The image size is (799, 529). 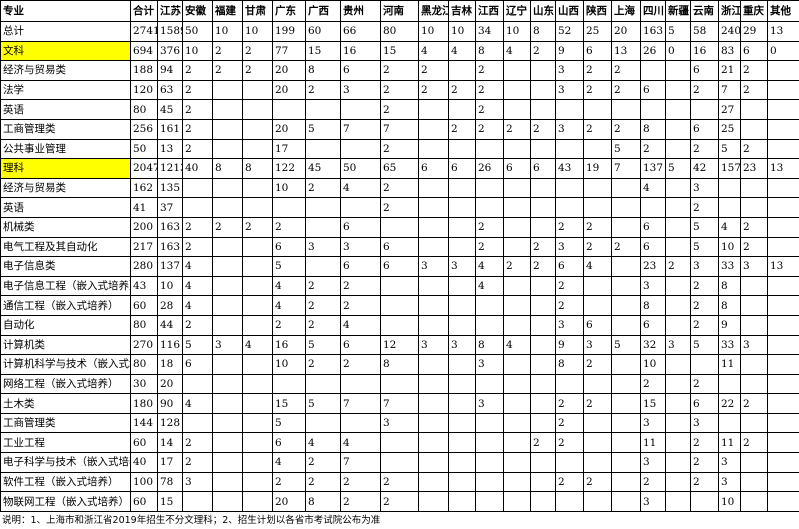 I want to click on count-cell: 32, so click(x=653, y=345).